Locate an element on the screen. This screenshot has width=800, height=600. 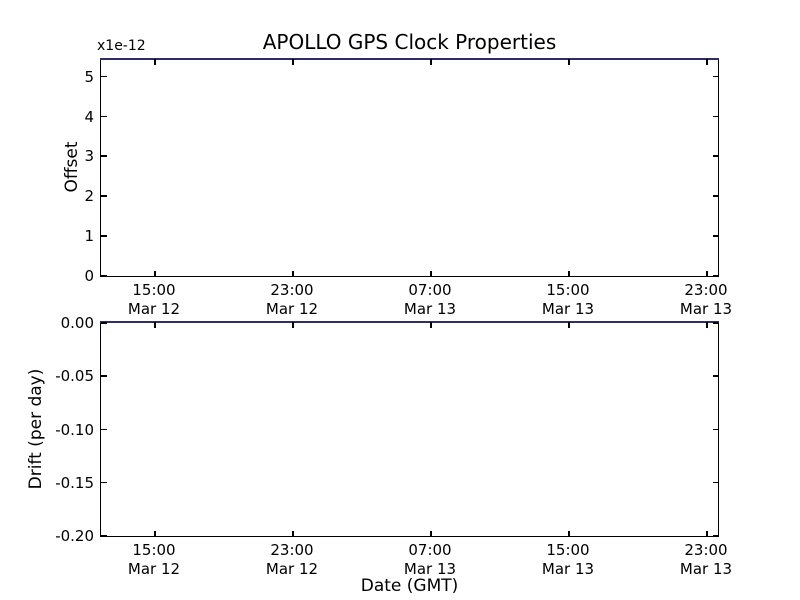
y-axis-exponent-label: x1e-12 is located at coordinates (121, 46).